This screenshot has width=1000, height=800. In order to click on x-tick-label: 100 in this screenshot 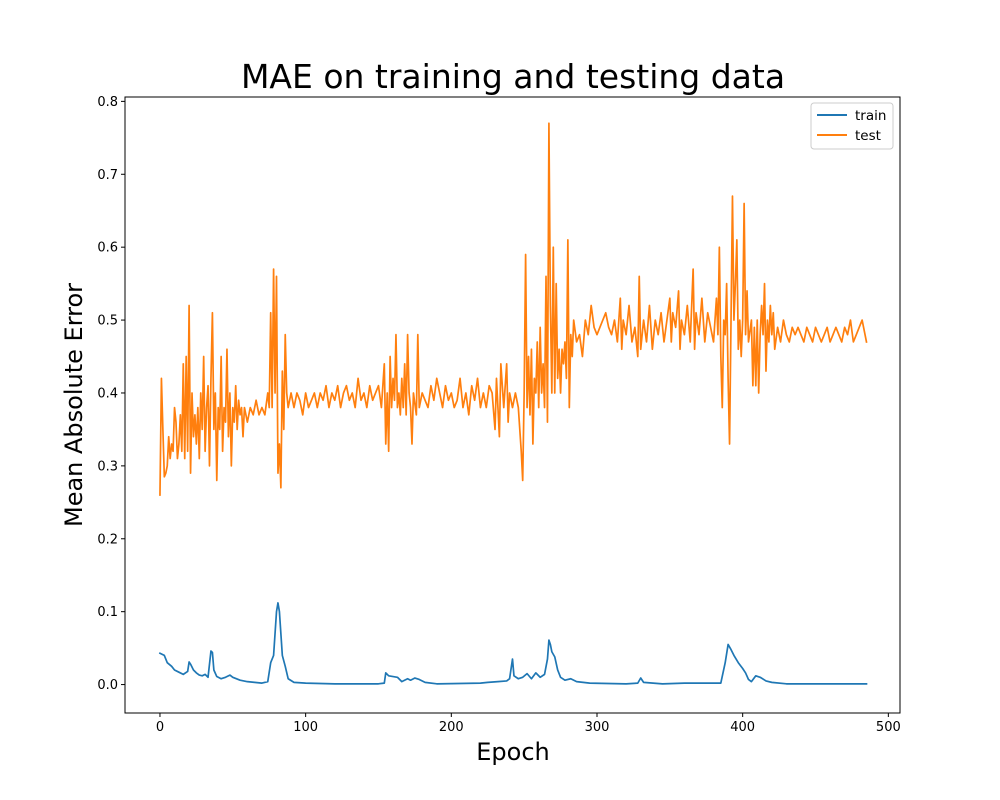, I will do `click(305, 727)`.